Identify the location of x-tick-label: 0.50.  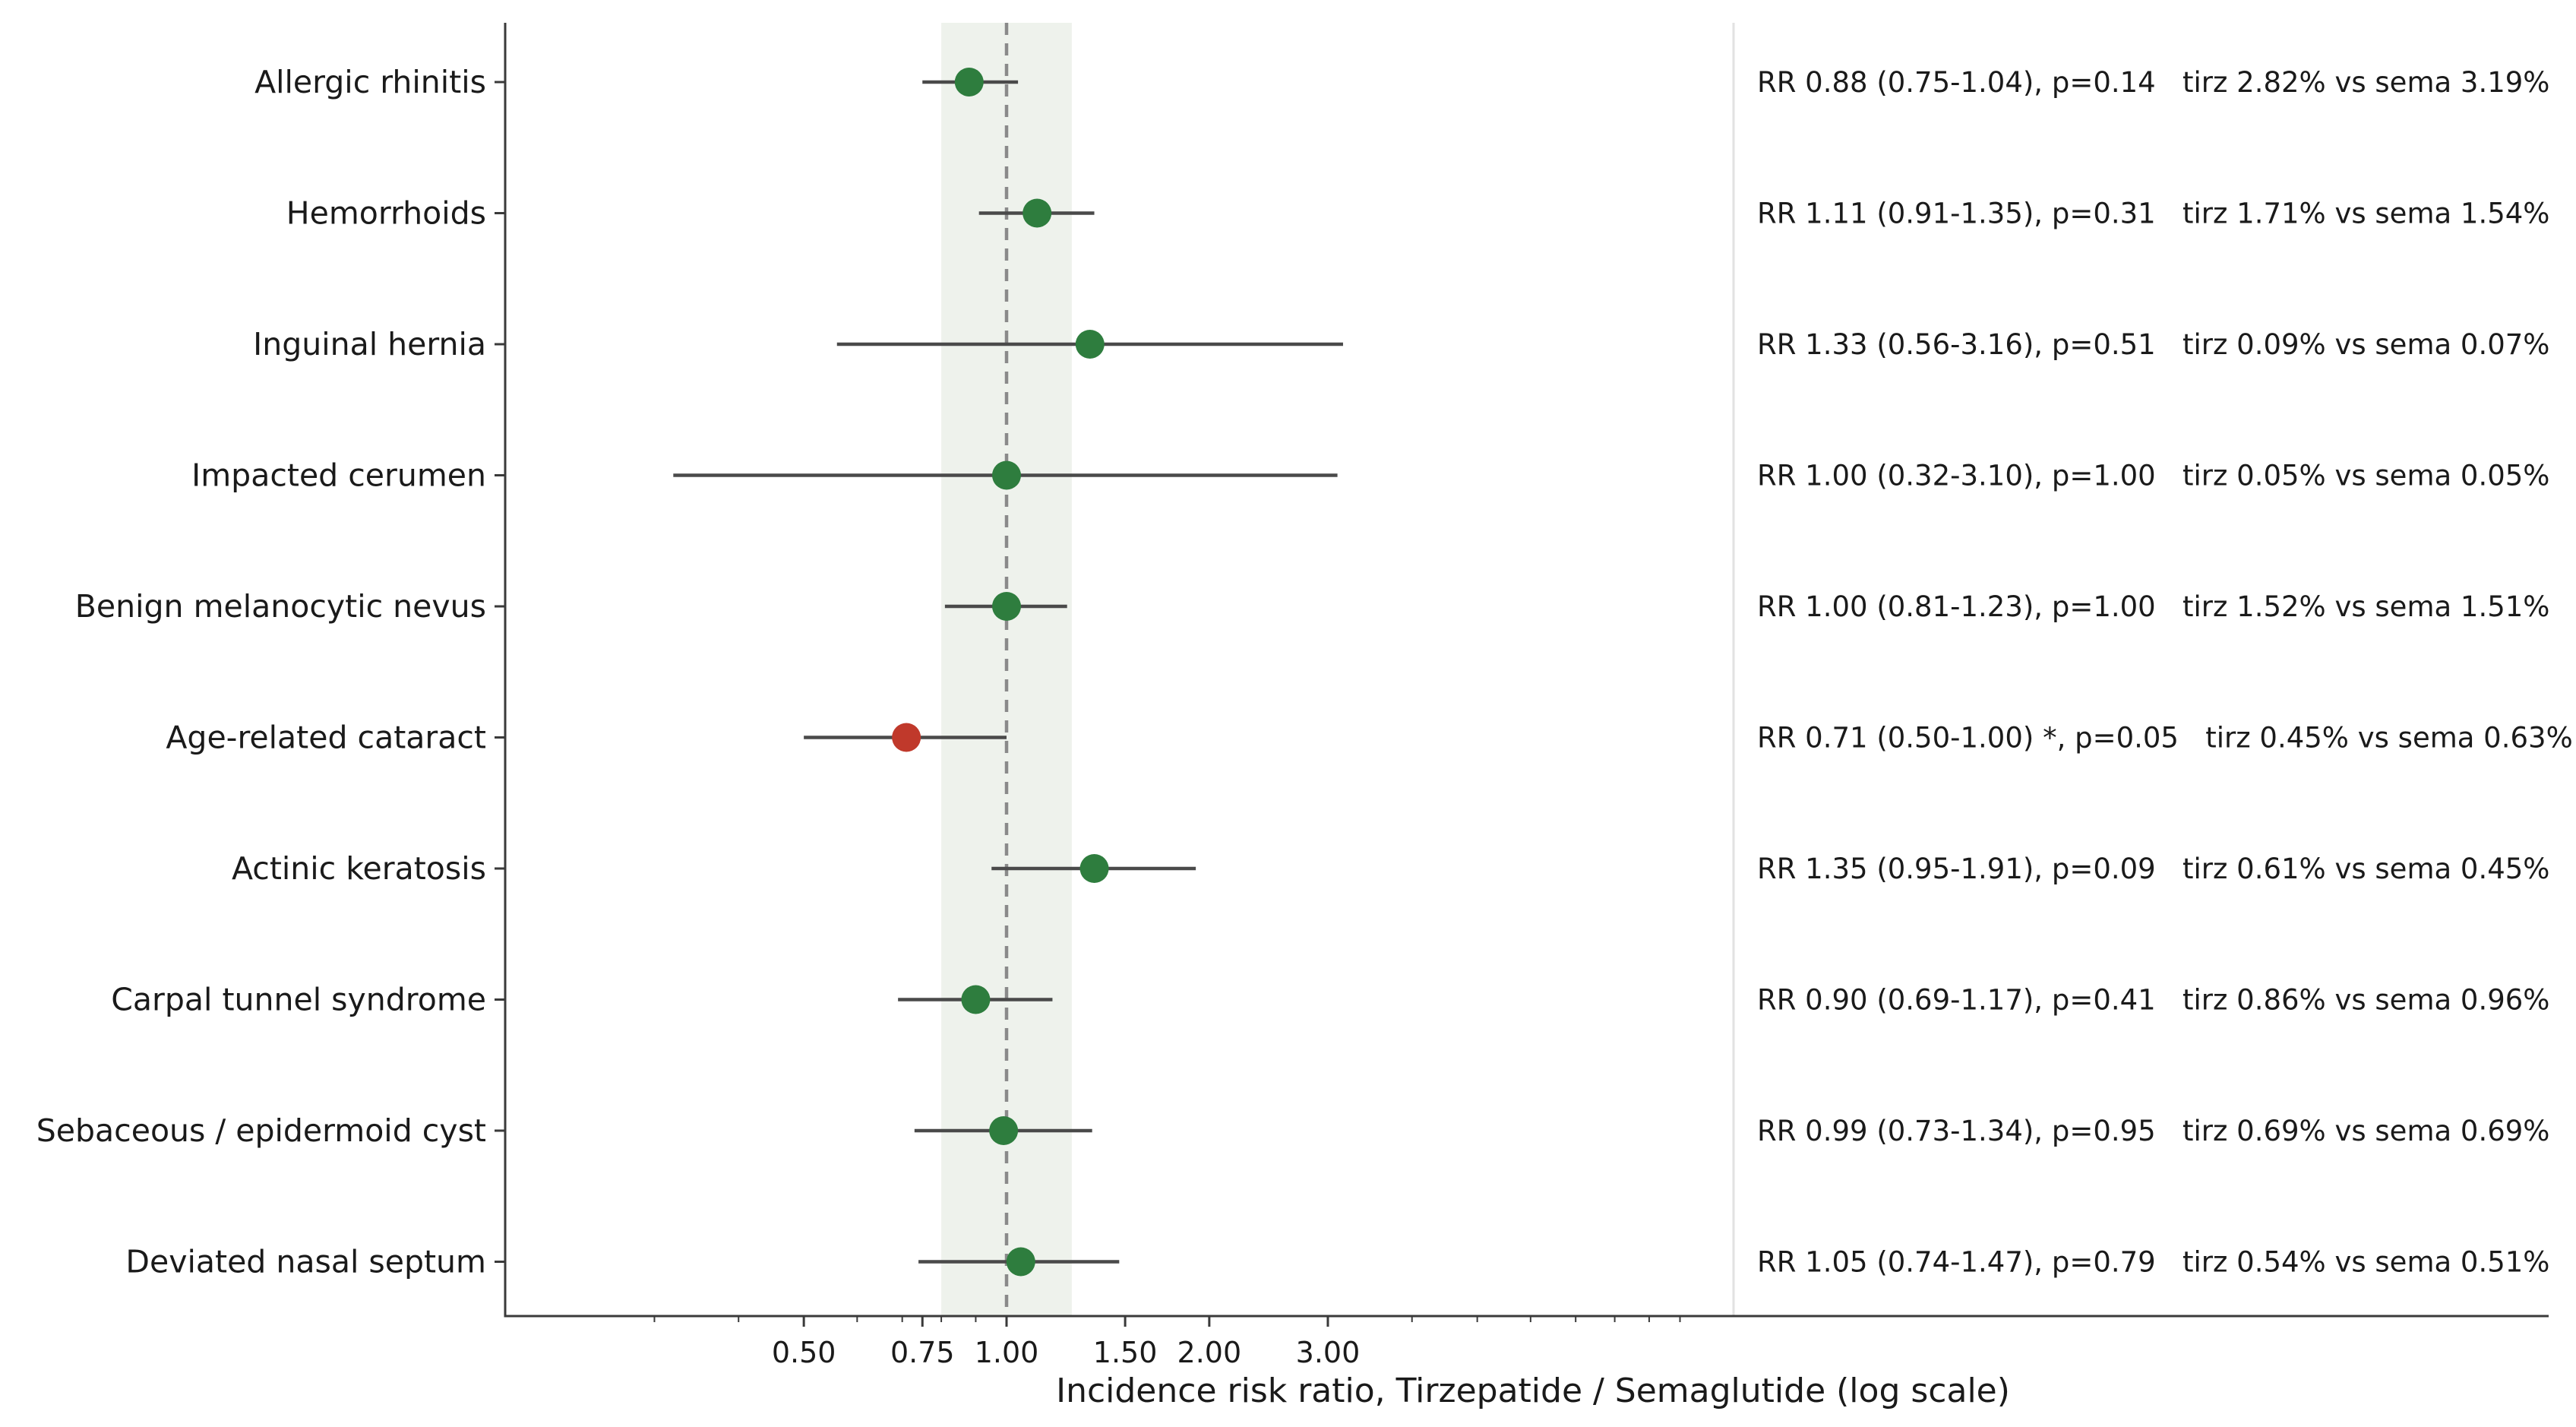
(804, 1352).